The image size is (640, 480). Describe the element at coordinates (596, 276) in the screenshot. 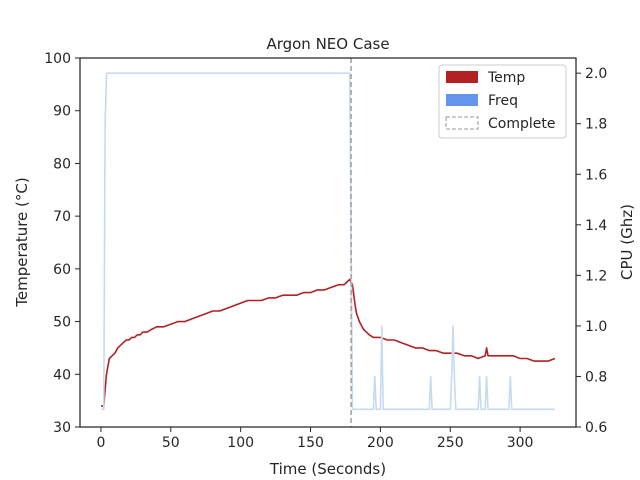

I see `y-right-tick-label: 1.2` at that location.